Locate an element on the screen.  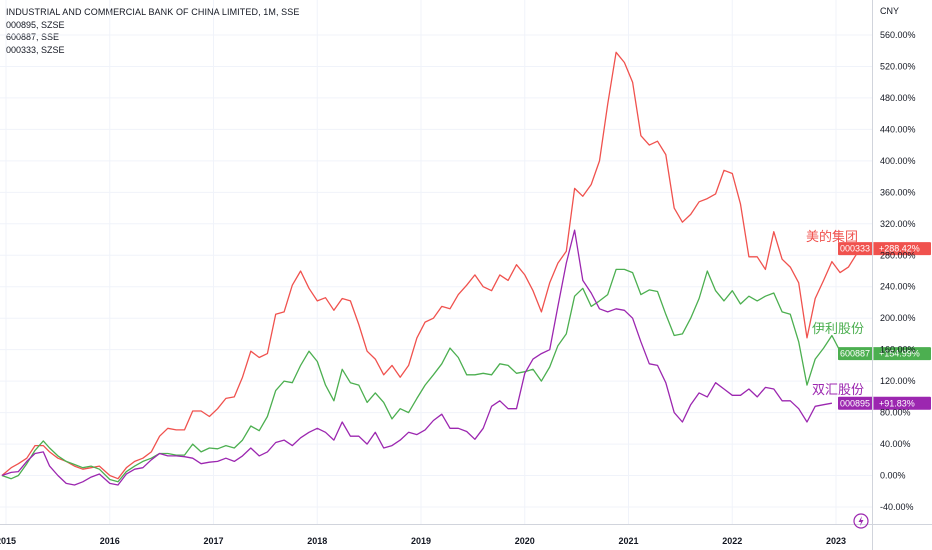
lightning-icon is located at coordinates (861, 521).